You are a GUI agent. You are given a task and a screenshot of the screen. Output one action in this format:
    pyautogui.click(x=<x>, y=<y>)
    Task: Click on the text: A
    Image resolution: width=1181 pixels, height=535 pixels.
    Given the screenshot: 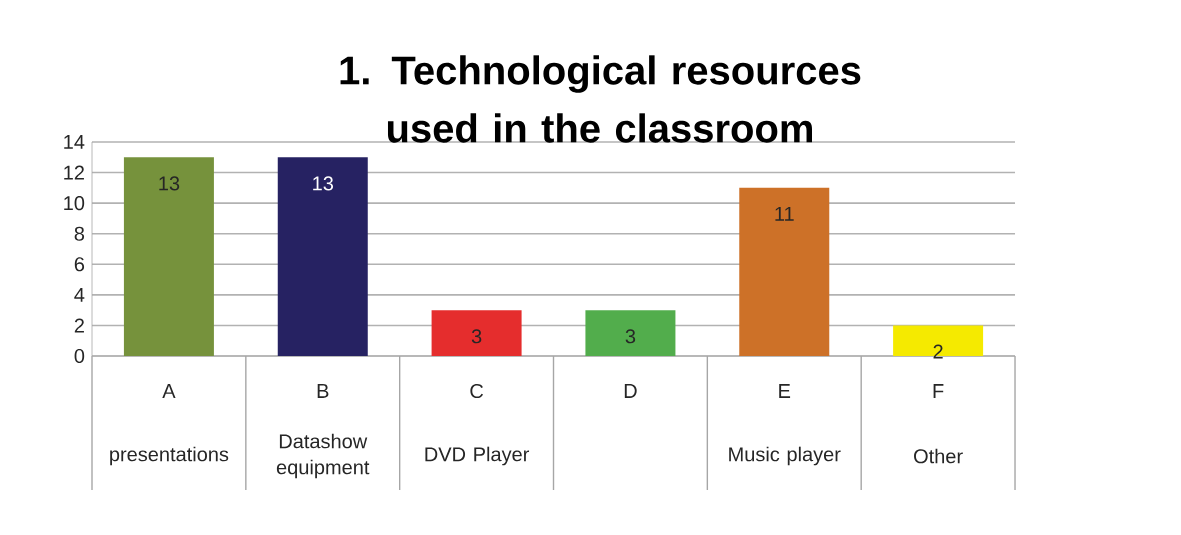 What is the action you would take?
    pyautogui.click(x=169, y=391)
    